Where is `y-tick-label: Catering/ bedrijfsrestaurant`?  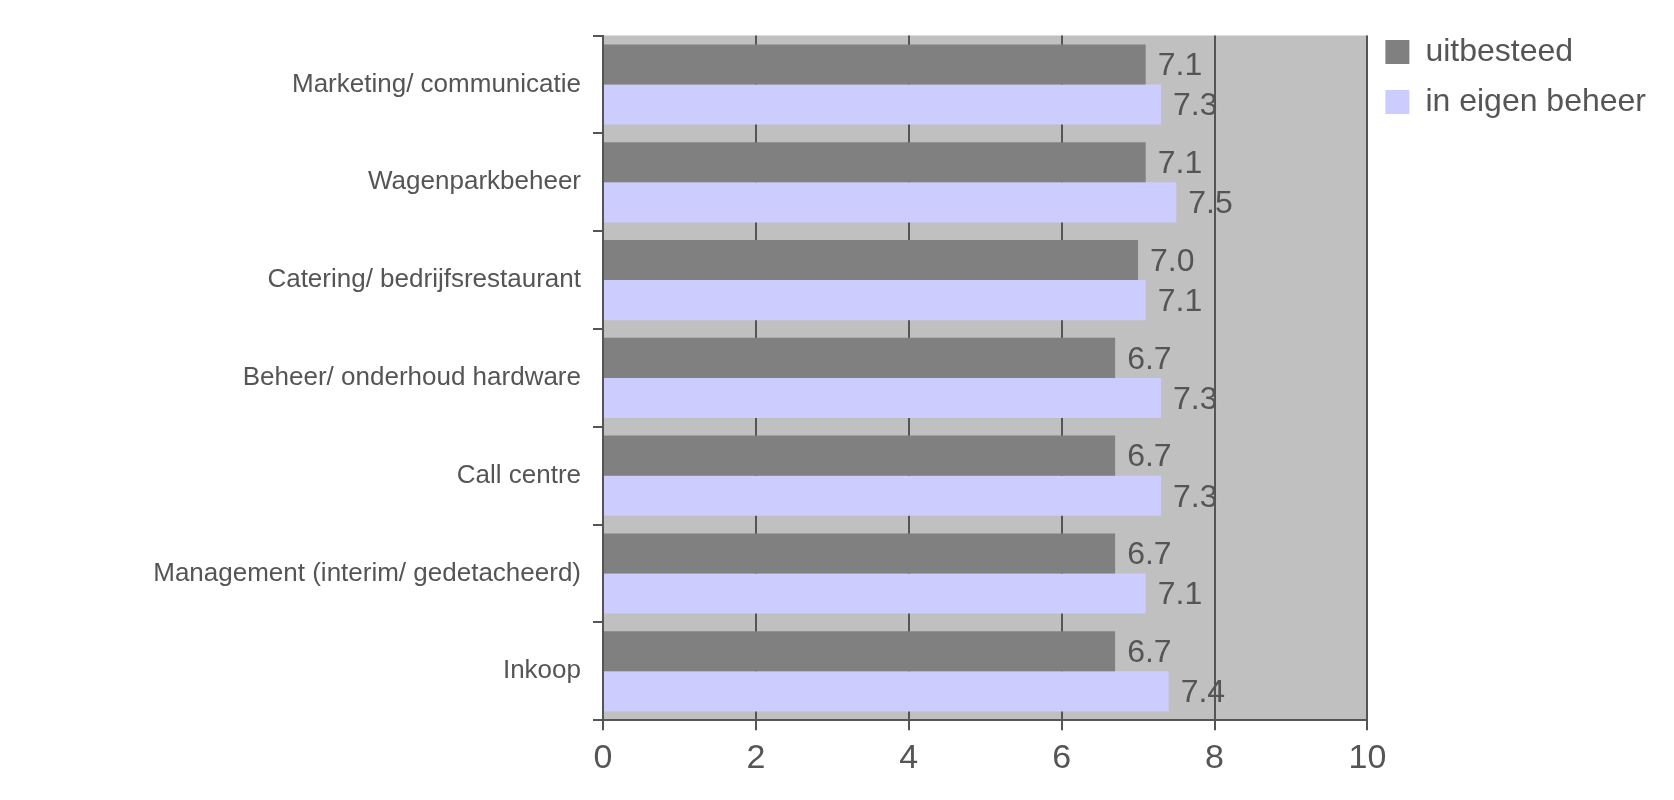
y-tick-label: Catering/ bedrijfsrestaurant is located at coordinates (424, 278).